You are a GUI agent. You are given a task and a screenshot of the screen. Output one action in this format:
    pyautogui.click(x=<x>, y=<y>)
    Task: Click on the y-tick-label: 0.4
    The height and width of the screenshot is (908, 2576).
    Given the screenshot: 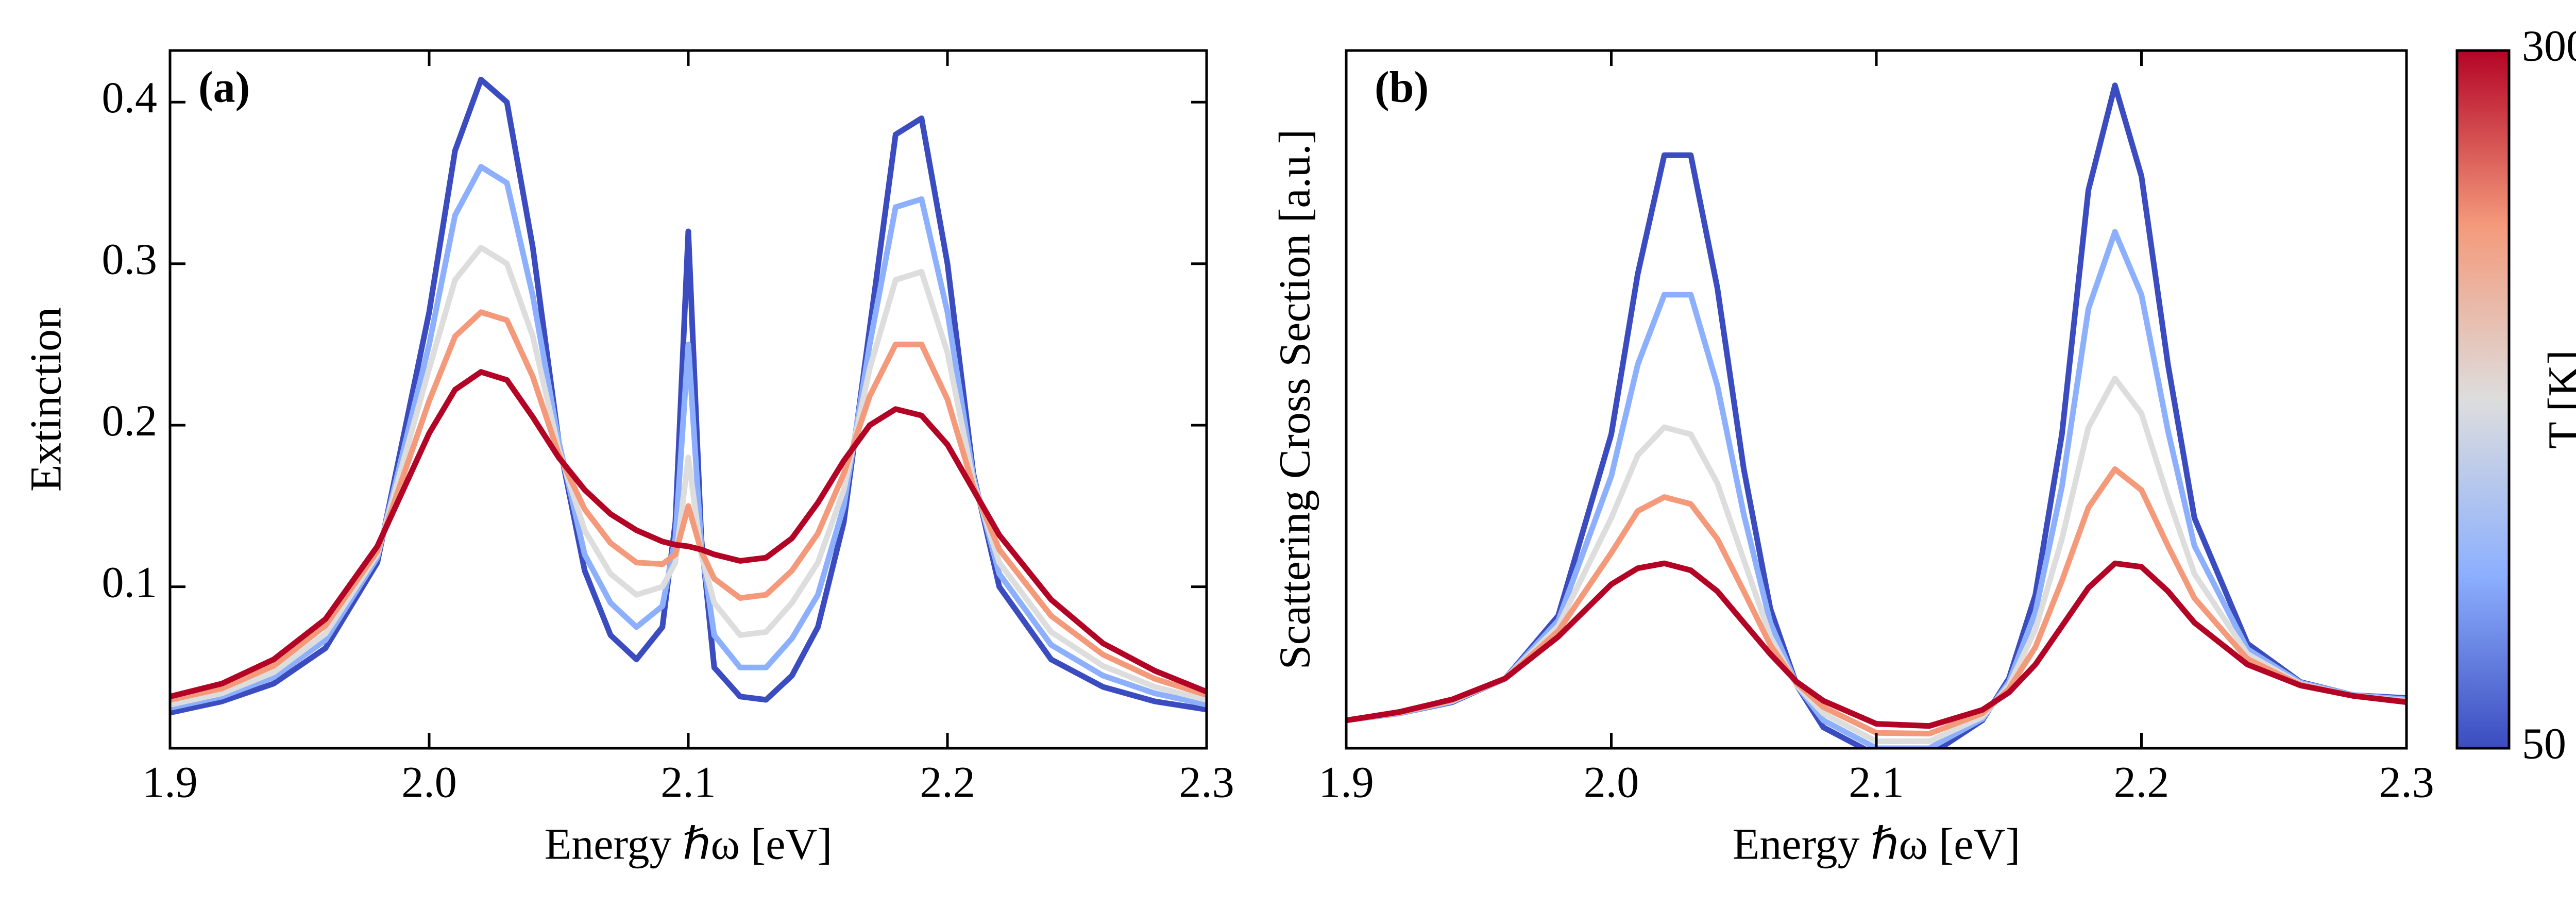 What is the action you would take?
    pyautogui.click(x=130, y=98)
    